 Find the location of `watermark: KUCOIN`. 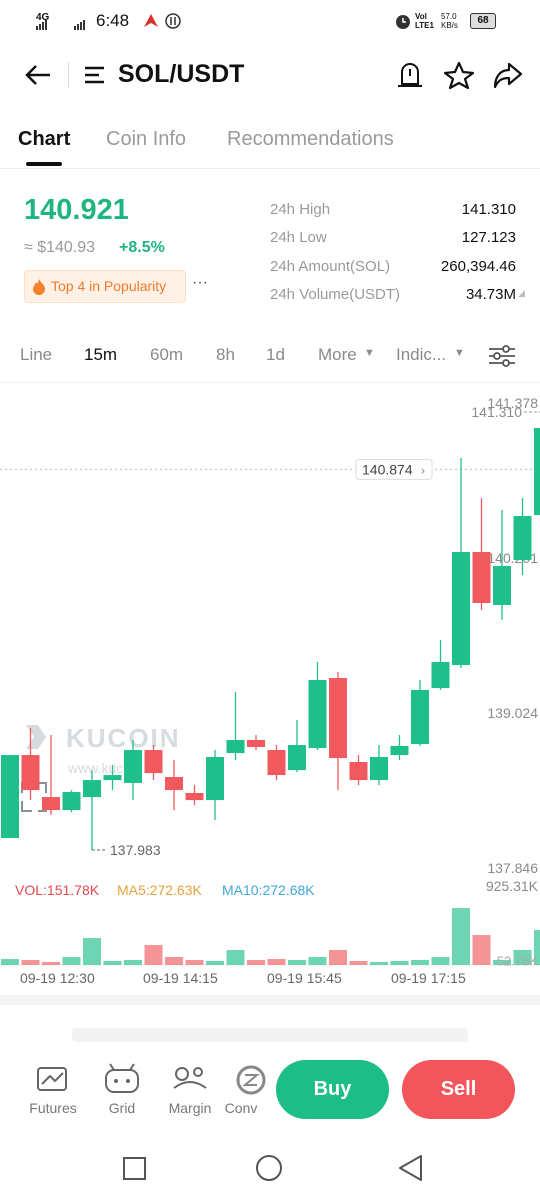

watermark: KUCOIN is located at coordinates (123, 738).